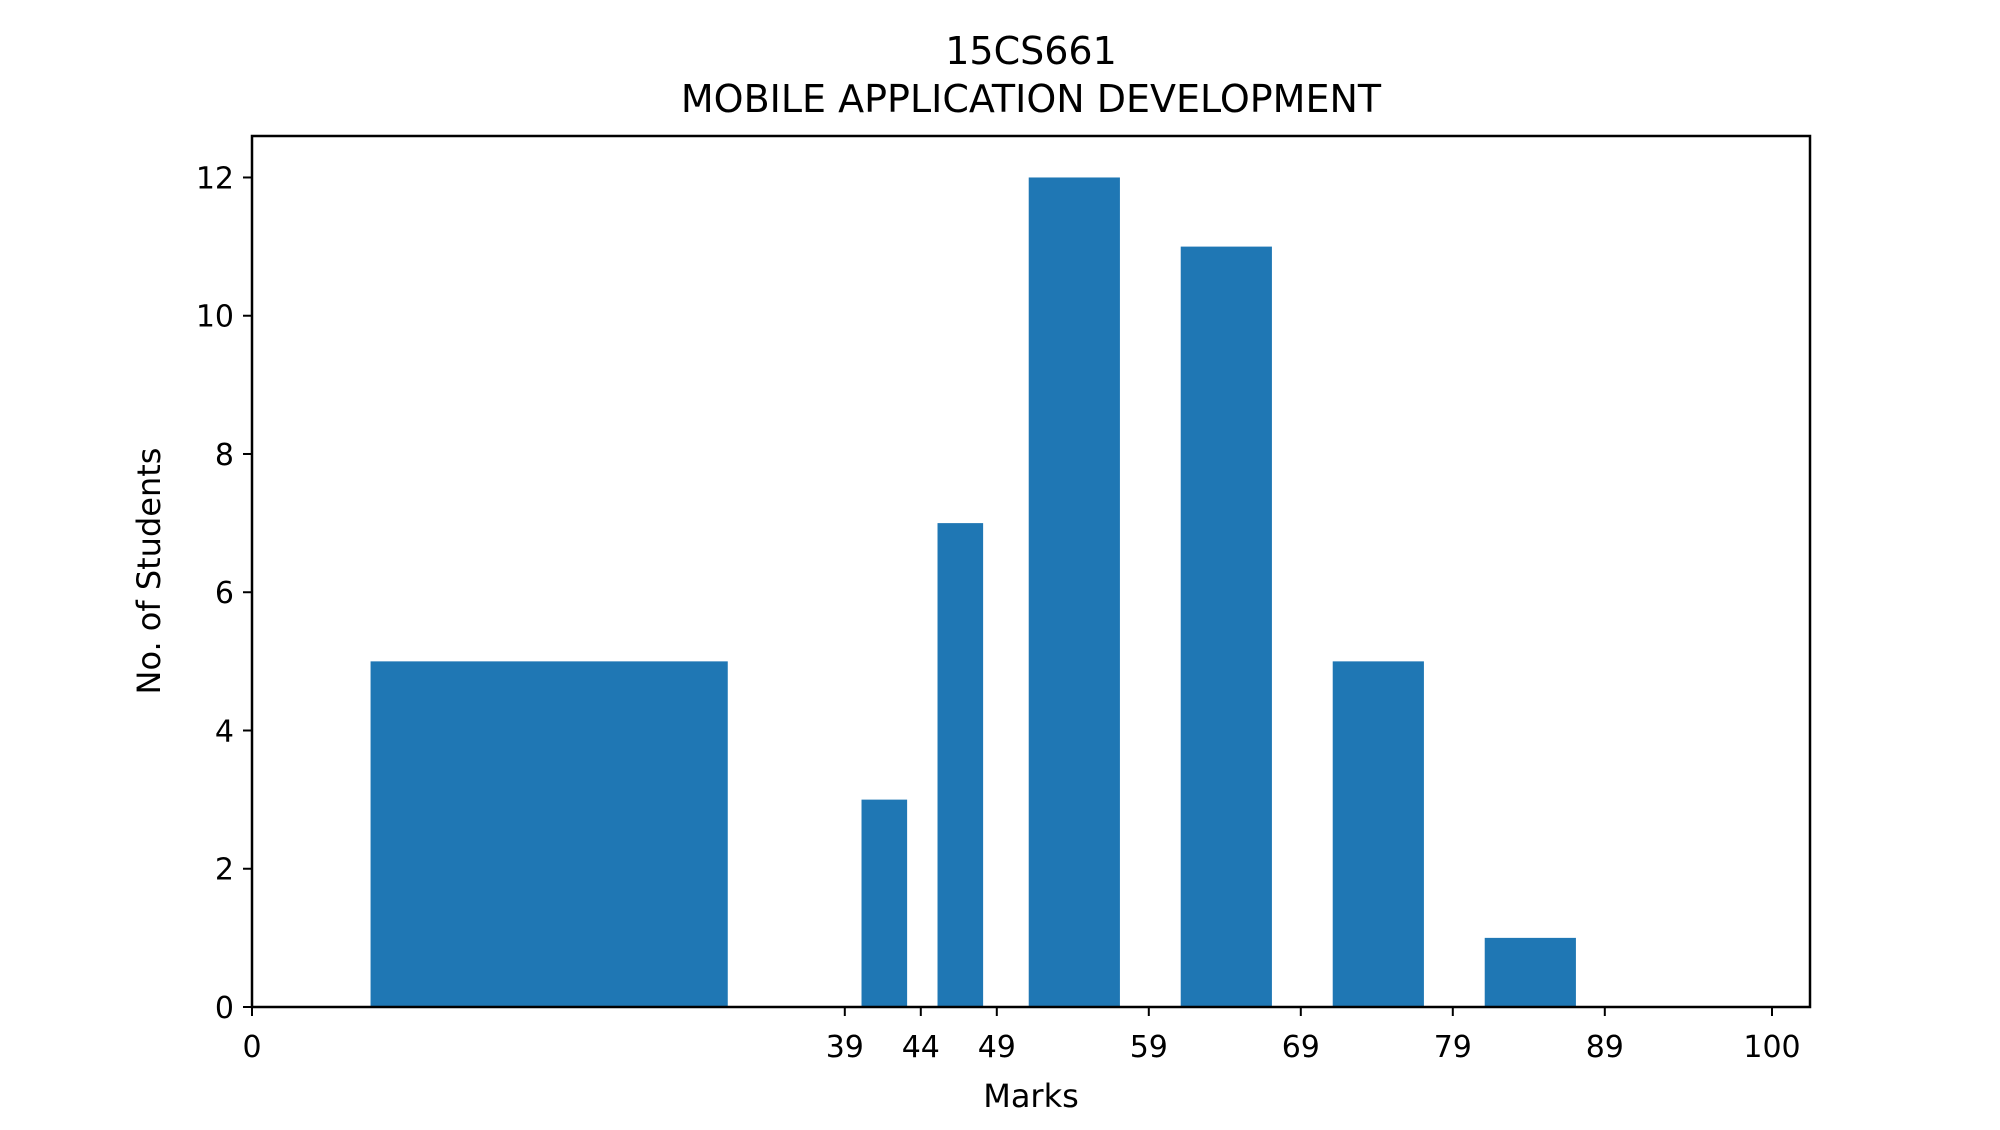  Describe the element at coordinates (1605, 1047) in the screenshot. I see `x-tick-label: 89` at that location.